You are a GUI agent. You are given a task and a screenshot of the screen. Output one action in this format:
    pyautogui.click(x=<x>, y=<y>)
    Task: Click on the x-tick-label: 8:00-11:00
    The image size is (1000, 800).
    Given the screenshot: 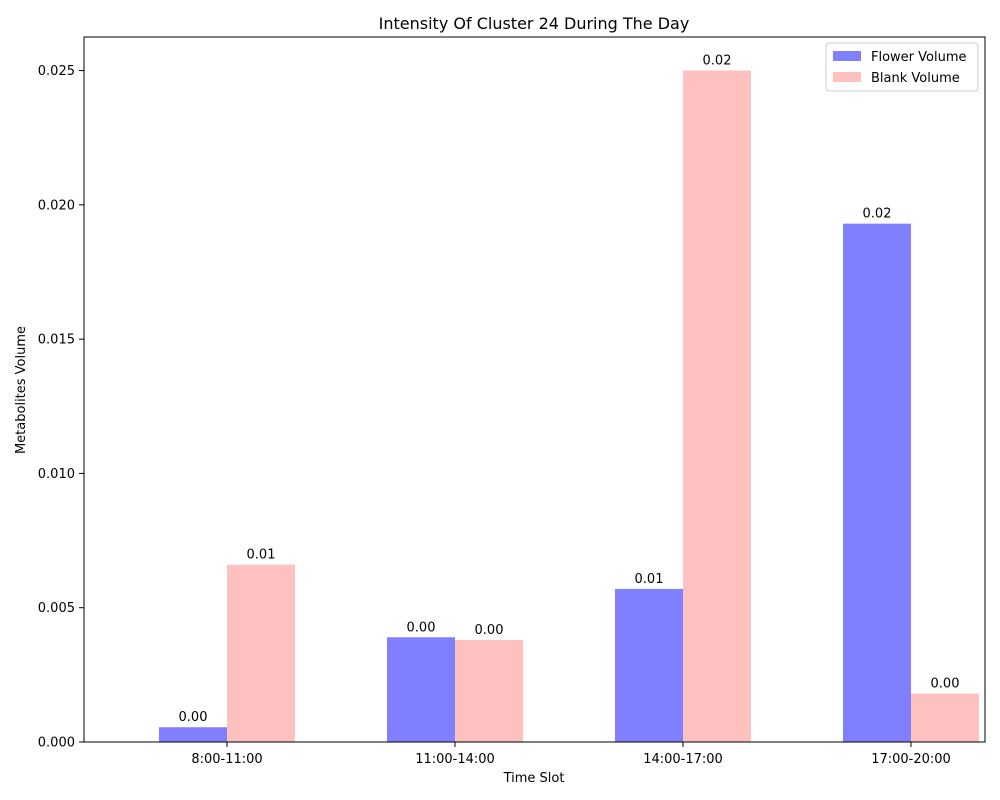 What is the action you would take?
    pyautogui.click(x=226, y=759)
    